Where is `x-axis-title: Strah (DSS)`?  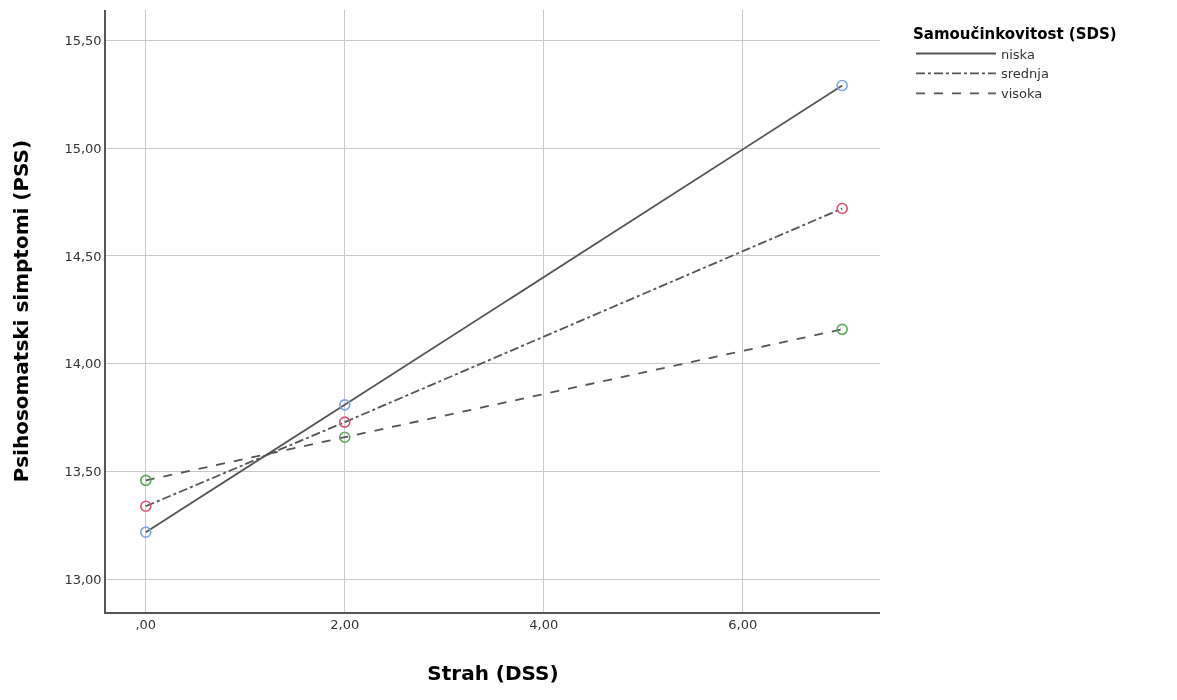
x-axis-title: Strah (DSS) is located at coordinates (493, 673).